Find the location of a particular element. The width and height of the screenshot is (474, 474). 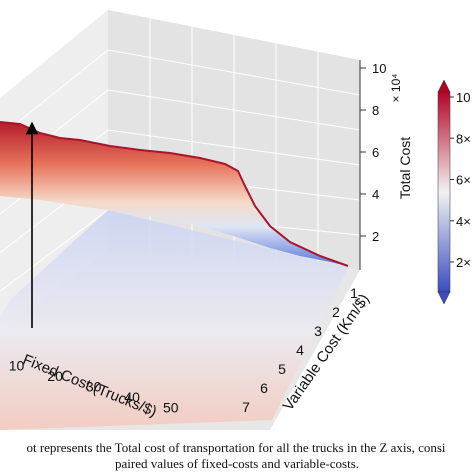

y-tick-label: 2 is located at coordinates (336, 312).